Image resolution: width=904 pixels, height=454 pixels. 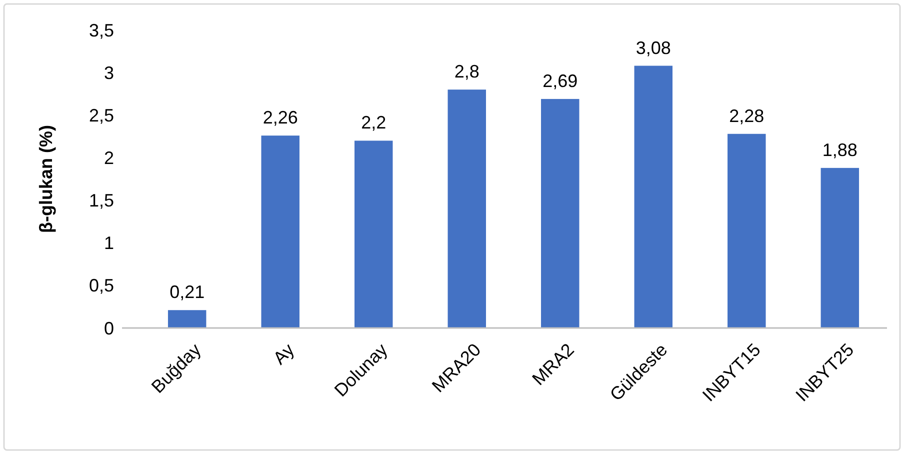 What do you see at coordinates (280, 118) in the screenshot?
I see `data-label: 2,26` at bounding box center [280, 118].